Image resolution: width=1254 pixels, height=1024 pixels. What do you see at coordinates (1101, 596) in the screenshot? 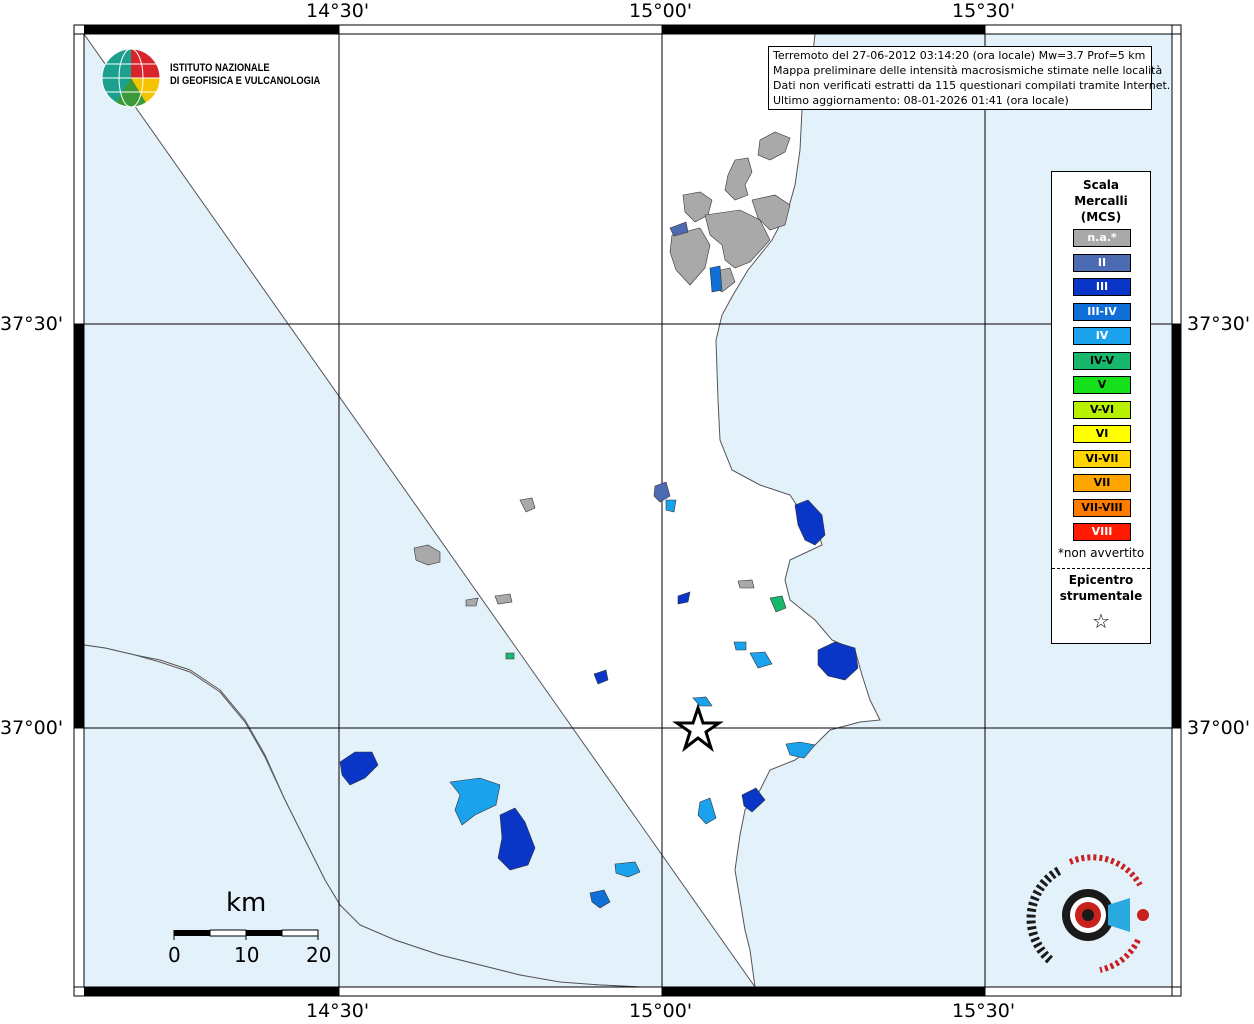
I see `legend-epicenter-line2: strumentale` at bounding box center [1101, 596].